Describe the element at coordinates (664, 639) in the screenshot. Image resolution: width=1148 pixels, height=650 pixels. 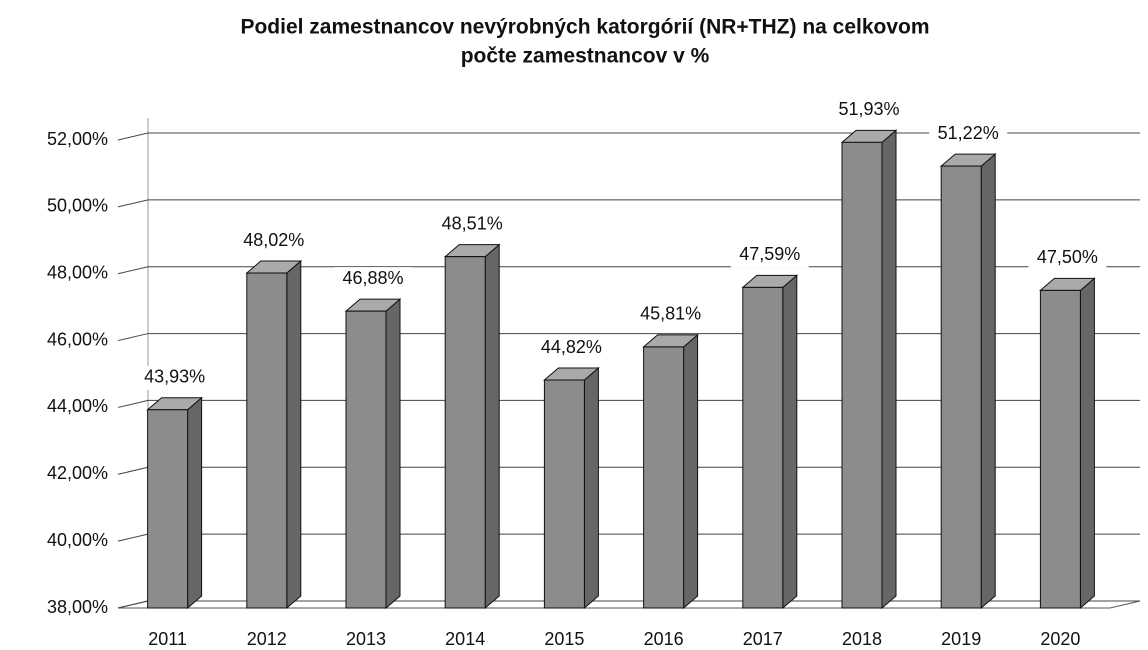
I see `x-tick-label: 2016` at that location.